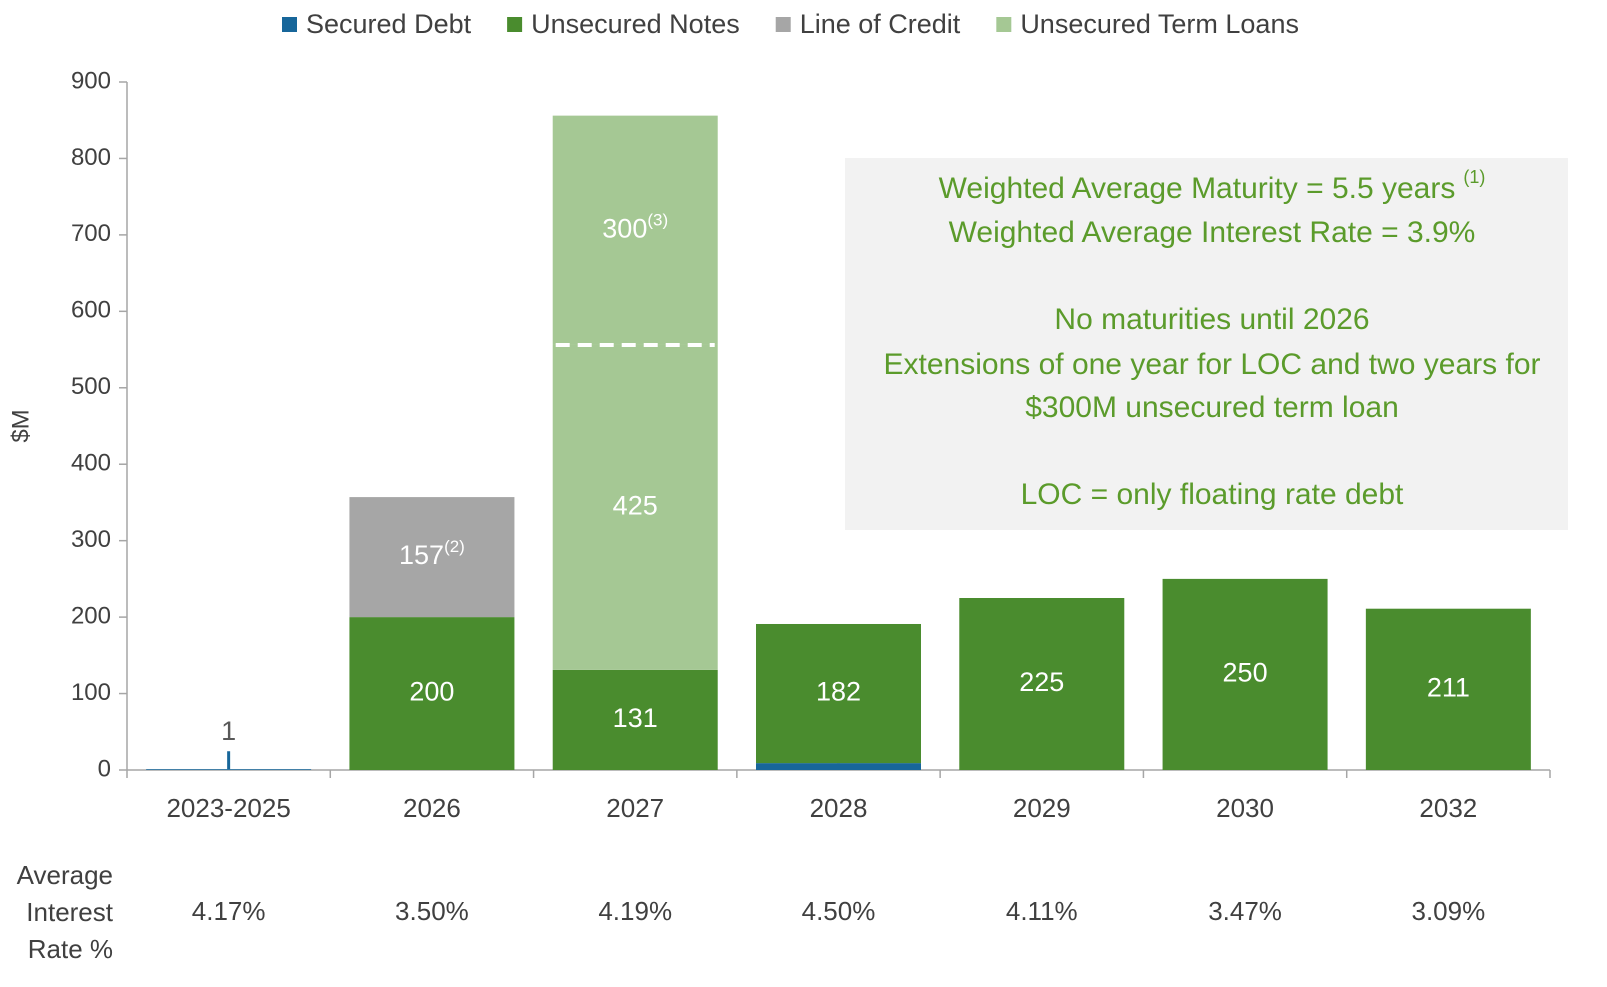 Image resolution: width=1607 pixels, height=987 pixels. Describe the element at coordinates (69, 912) in the screenshot. I see `rate-row-label: Interest` at that location.